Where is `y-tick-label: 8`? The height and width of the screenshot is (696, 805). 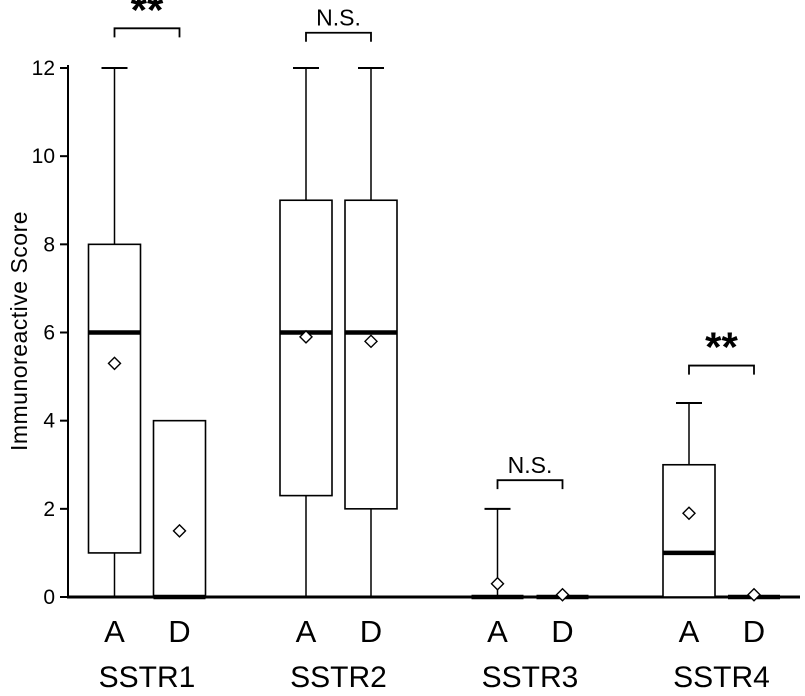
y-tick-label: 8 is located at coordinates (49, 244).